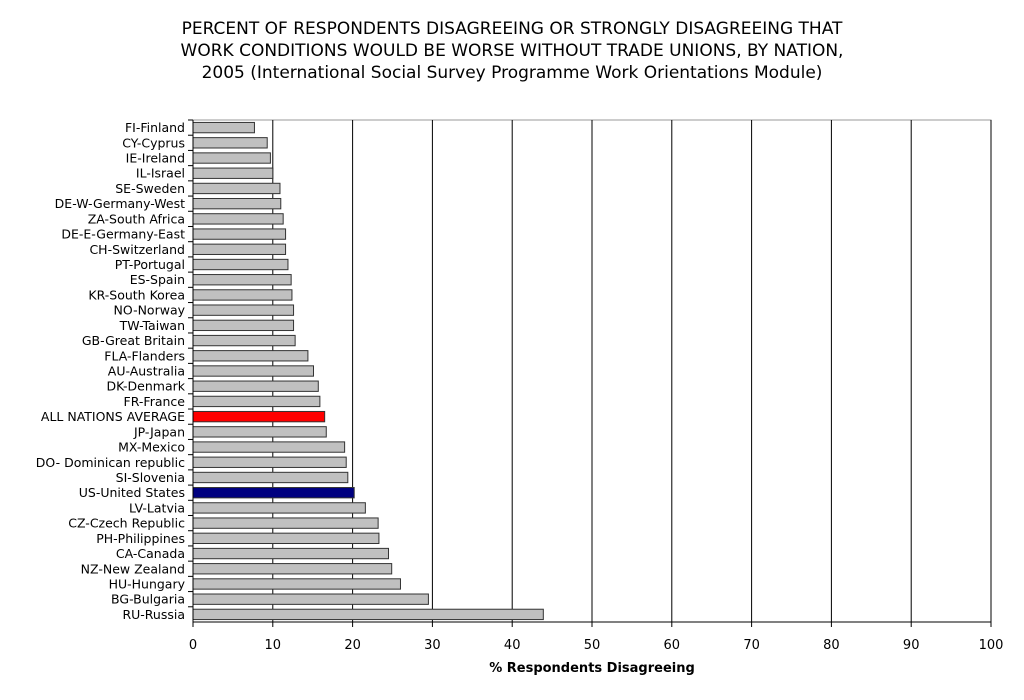 The image size is (1024, 700). Describe the element at coordinates (133, 568) in the screenshot. I see `category-label: NZ-New Zealand` at that location.